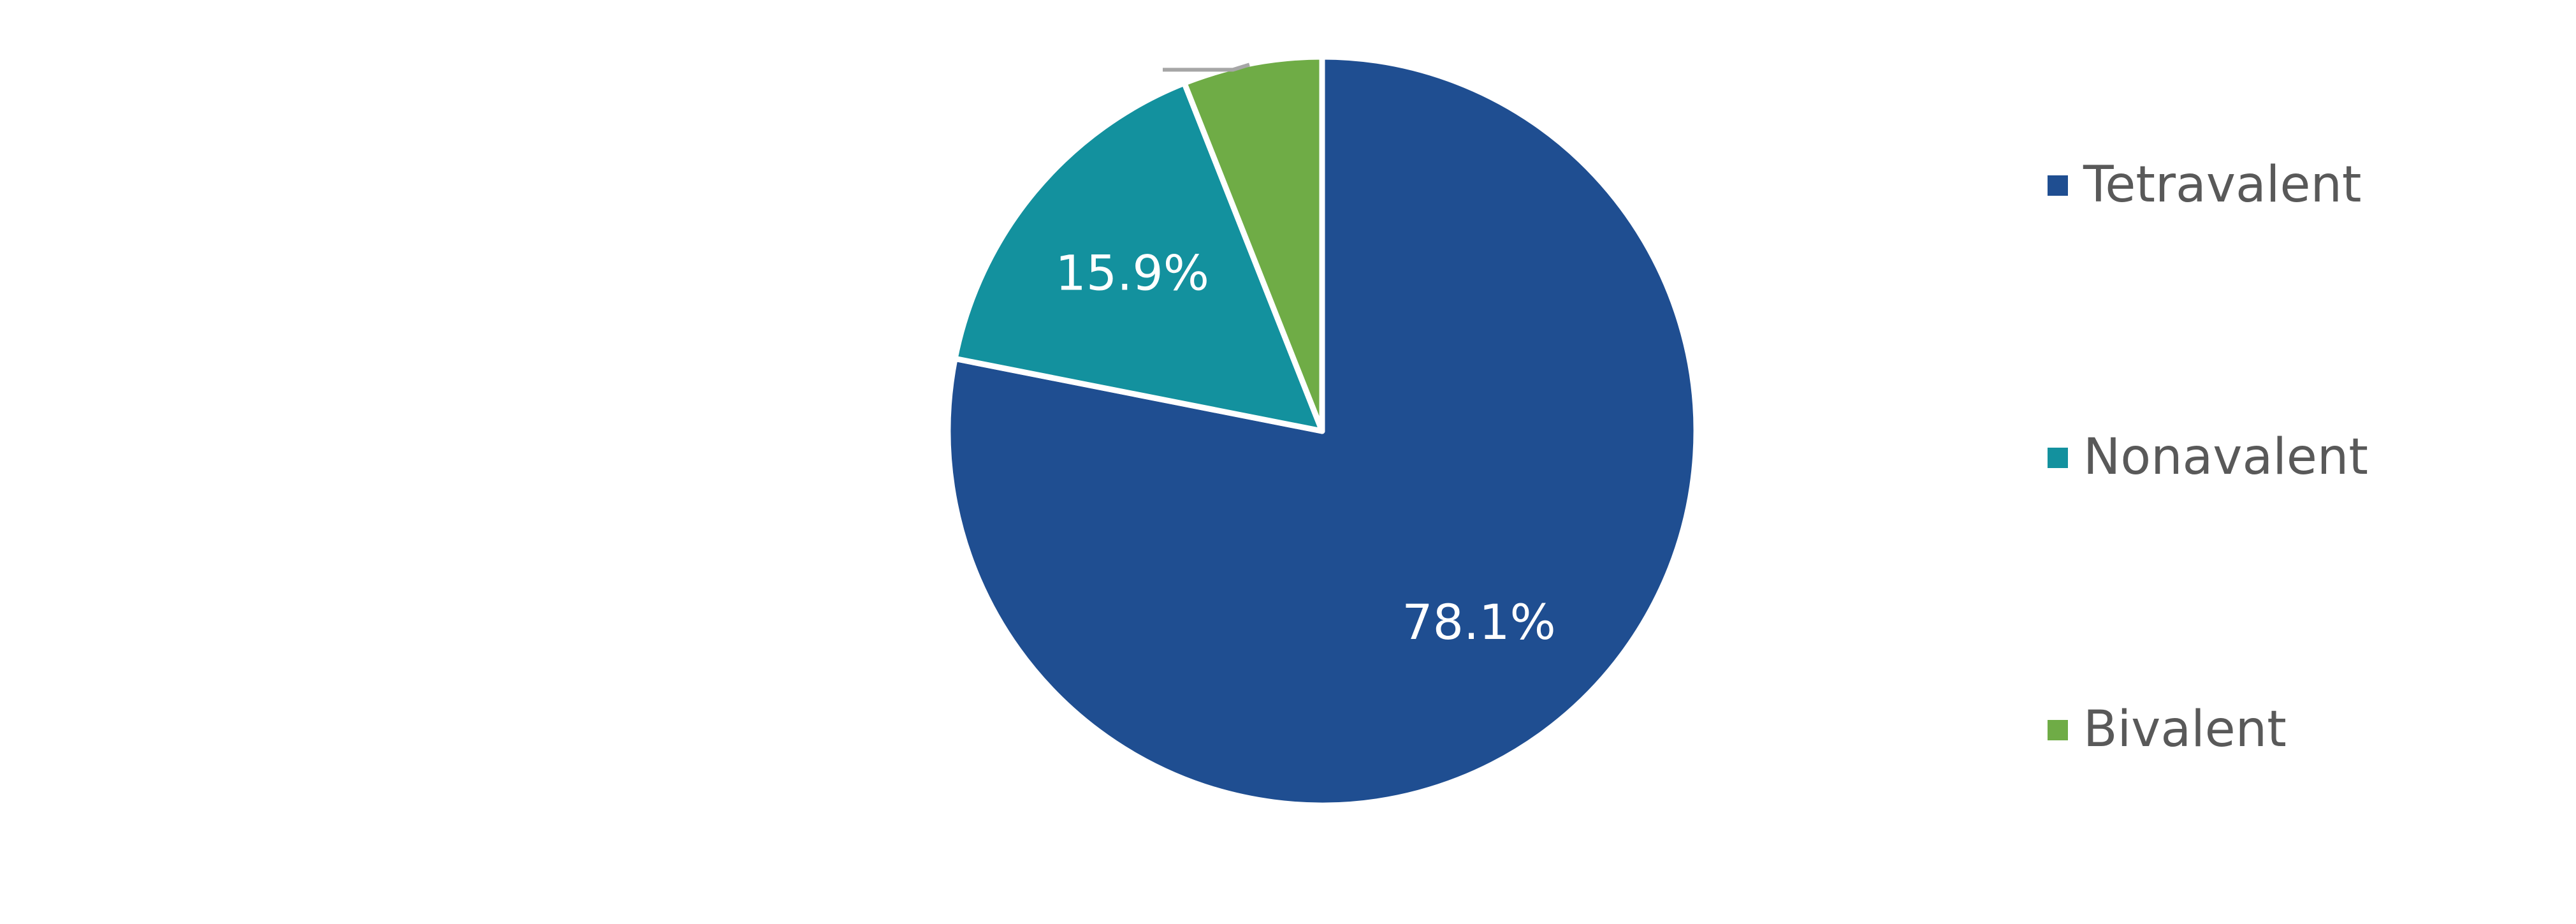 The width and height of the screenshot is (2576, 924). Describe the element at coordinates (1092, 54) in the screenshot. I see `slice-label-bivalent: 6.0%` at that location.